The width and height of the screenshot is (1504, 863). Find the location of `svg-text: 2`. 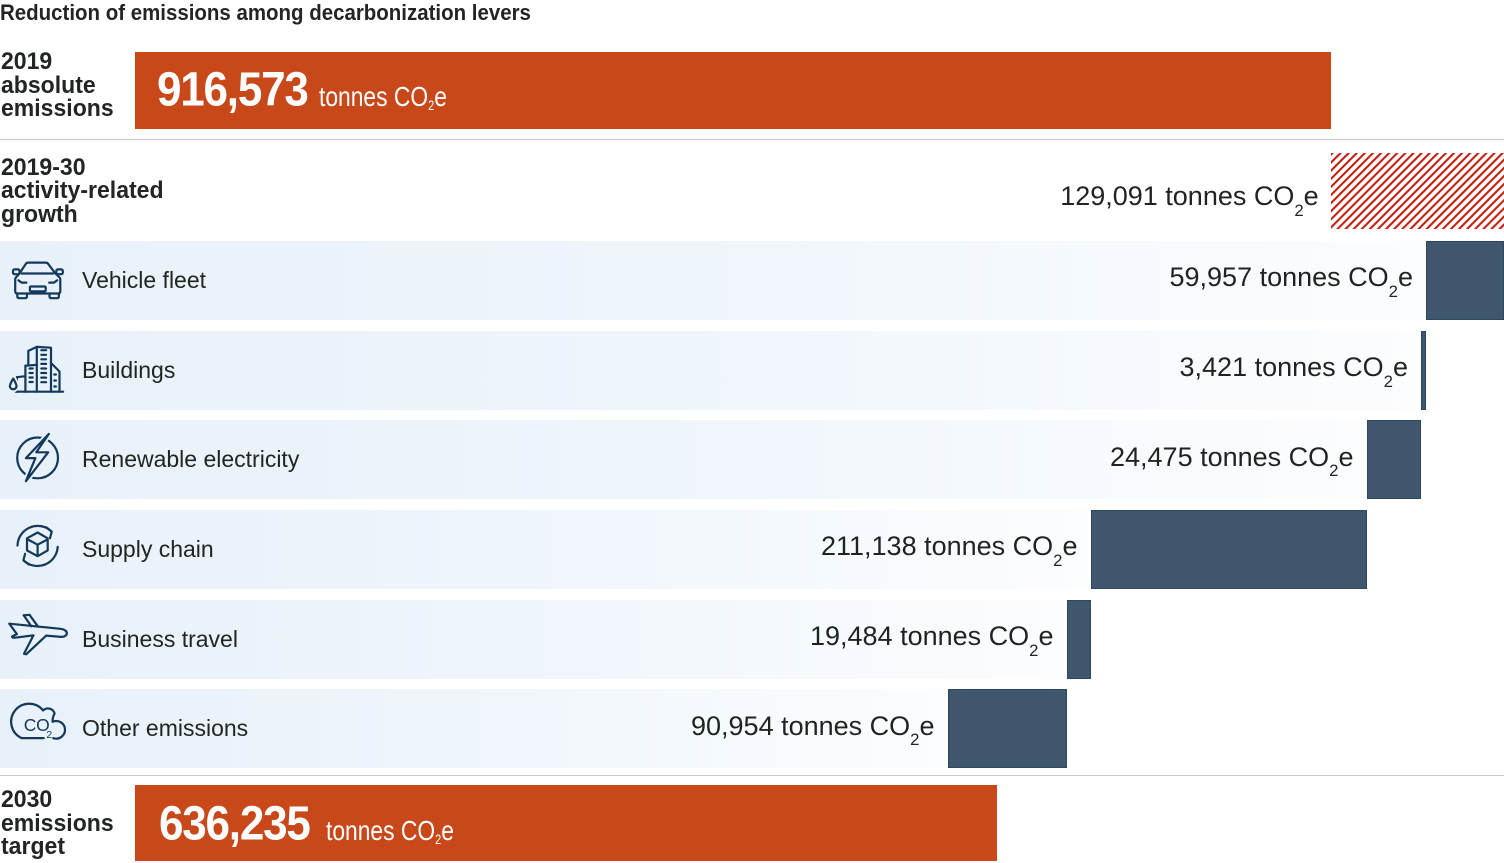

svg-text: 2 is located at coordinates (49, 735).